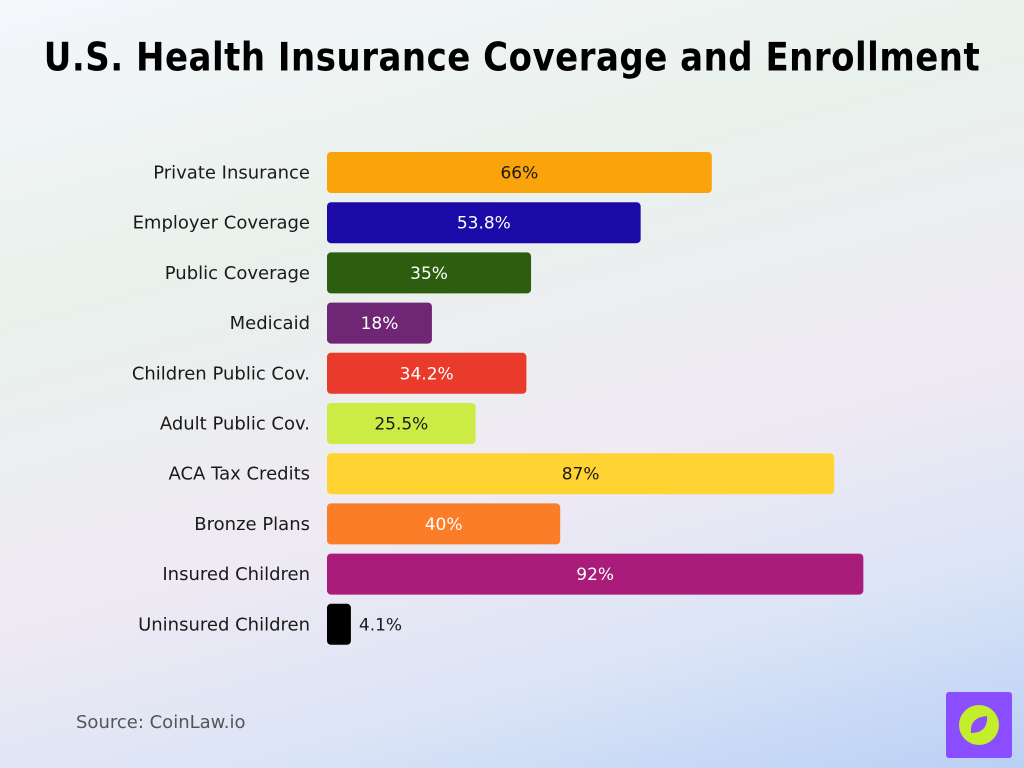 Image resolution: width=1024 pixels, height=768 pixels. Describe the element at coordinates (239, 474) in the screenshot. I see `category-label: ACA Tax Credits` at that location.